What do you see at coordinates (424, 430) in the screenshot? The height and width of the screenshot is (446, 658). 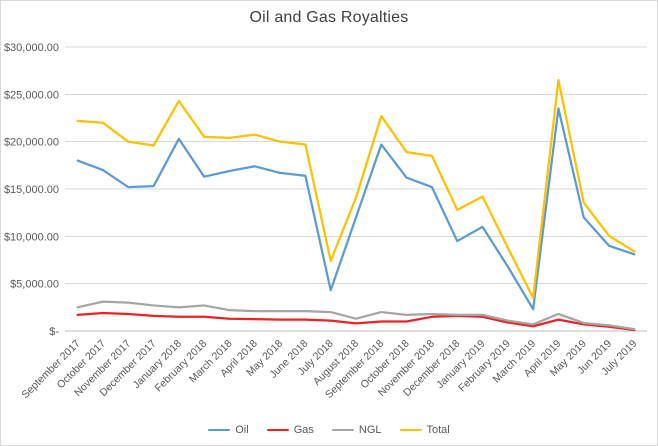 I see `legend-item-total: Total` at bounding box center [424, 430].